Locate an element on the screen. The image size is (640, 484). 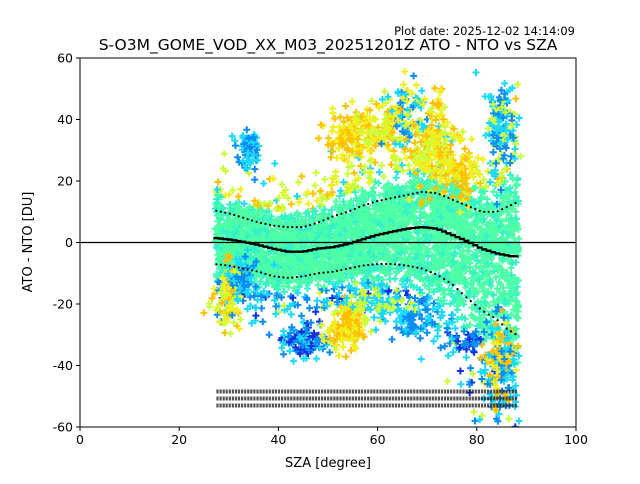
plot-date: Plot date: 2025-12-02 14:14:09 is located at coordinates (484, 31).